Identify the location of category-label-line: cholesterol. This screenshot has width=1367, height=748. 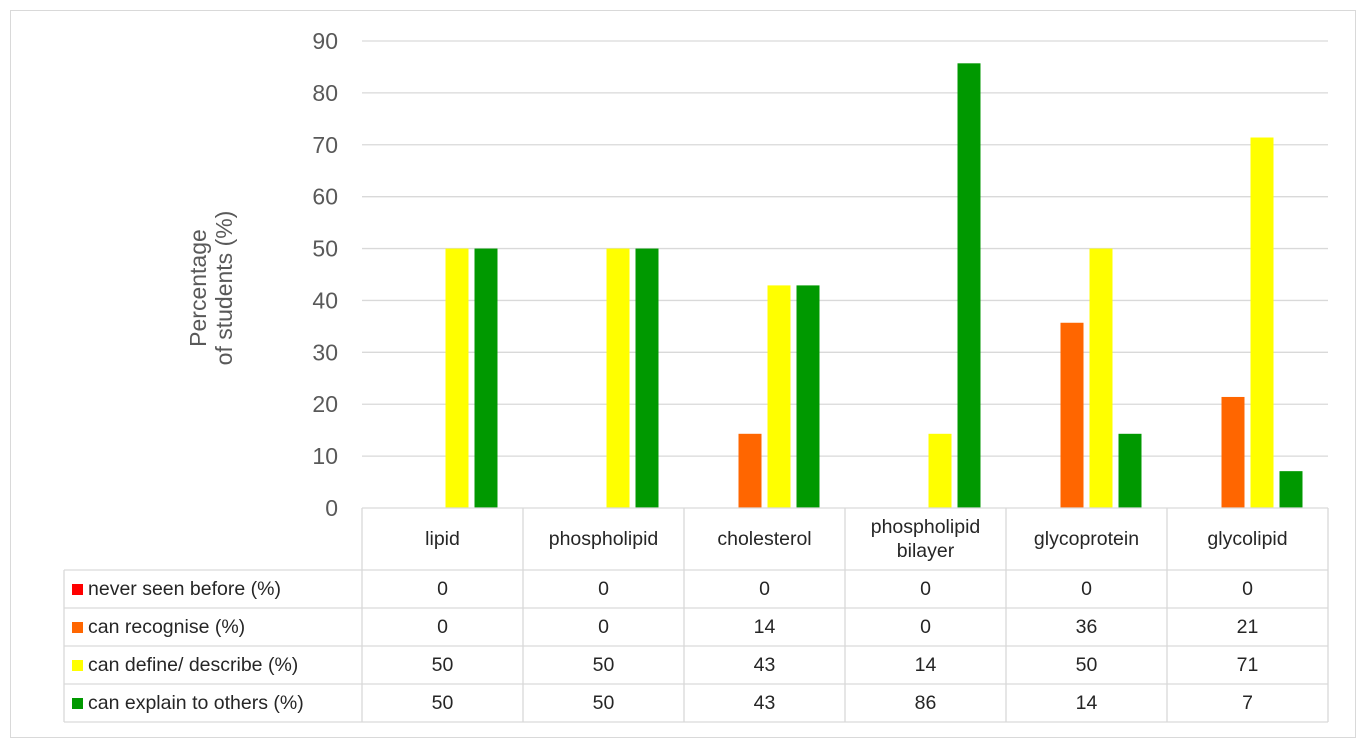
(764, 539).